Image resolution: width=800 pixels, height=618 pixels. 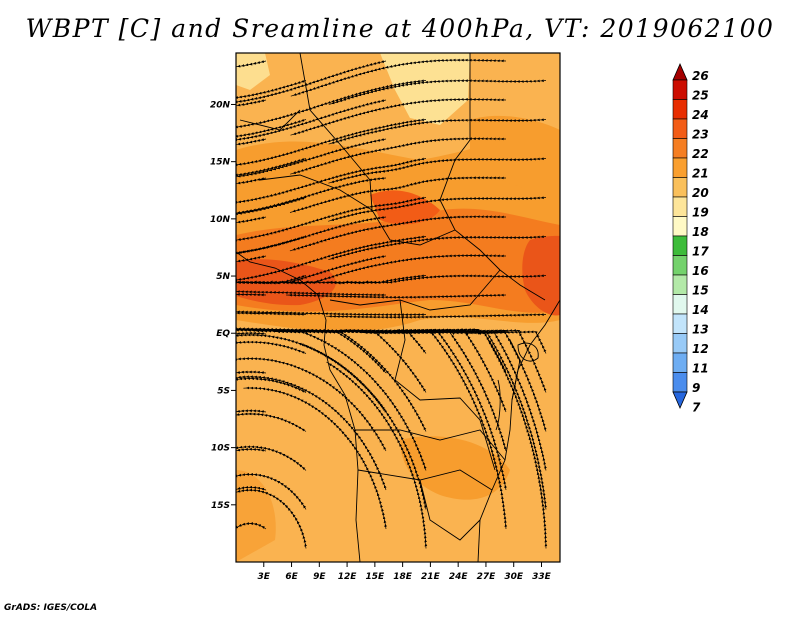 I want to click on lat-tick-label: 15N, so click(x=220, y=163).